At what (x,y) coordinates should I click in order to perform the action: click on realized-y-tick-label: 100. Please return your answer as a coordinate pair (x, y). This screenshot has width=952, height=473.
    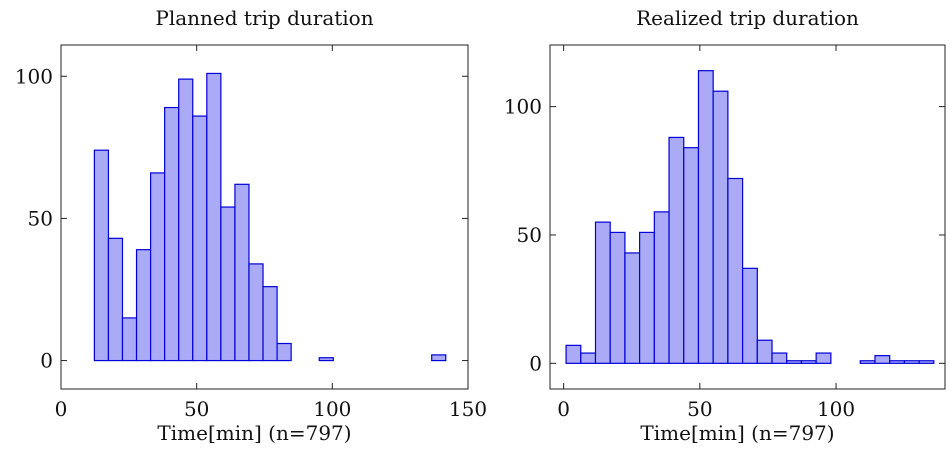
    Looking at the image, I should click on (523, 107).